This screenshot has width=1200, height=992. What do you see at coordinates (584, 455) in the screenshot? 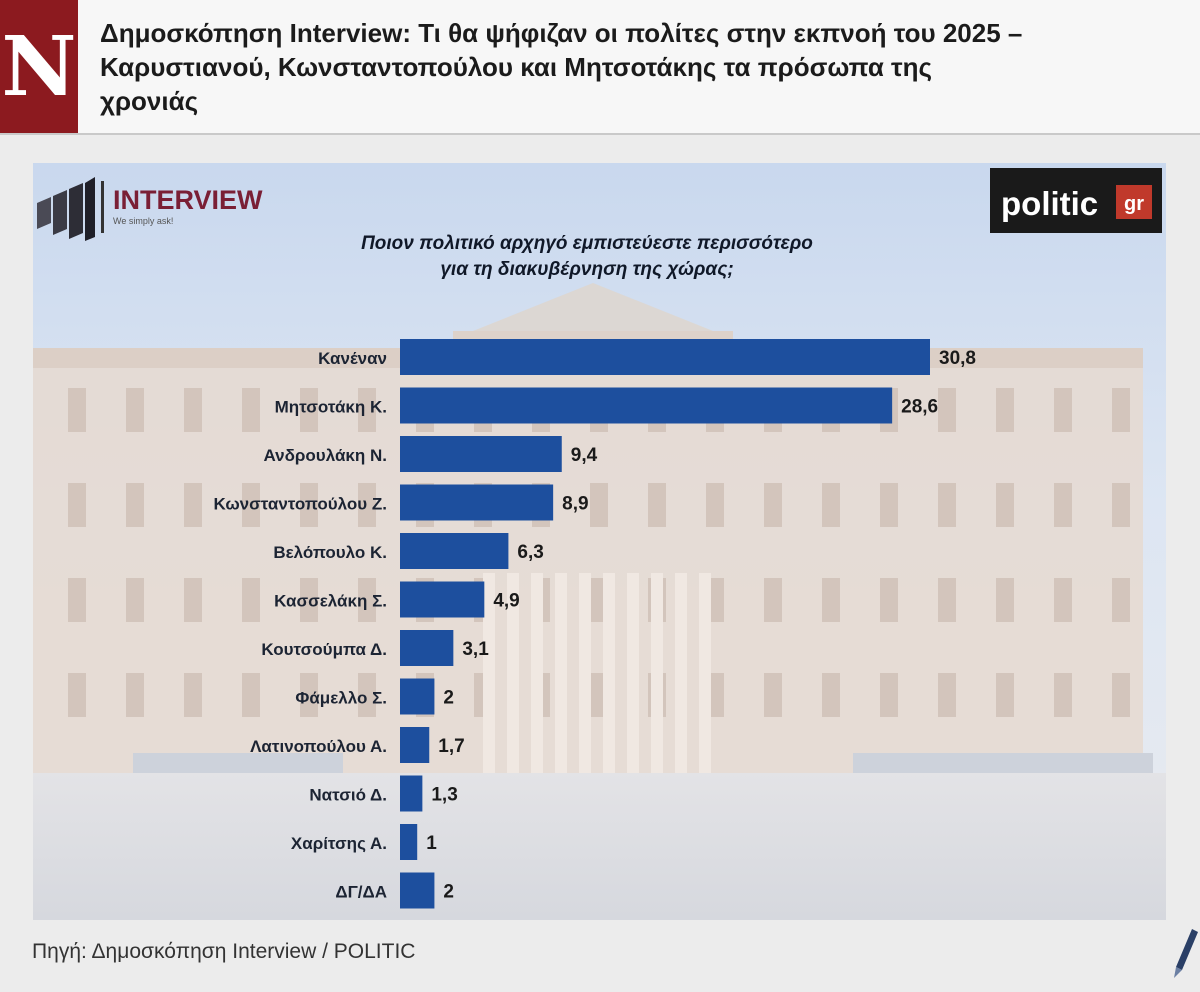
I see `bar-value-label: 9,4` at bounding box center [584, 455].